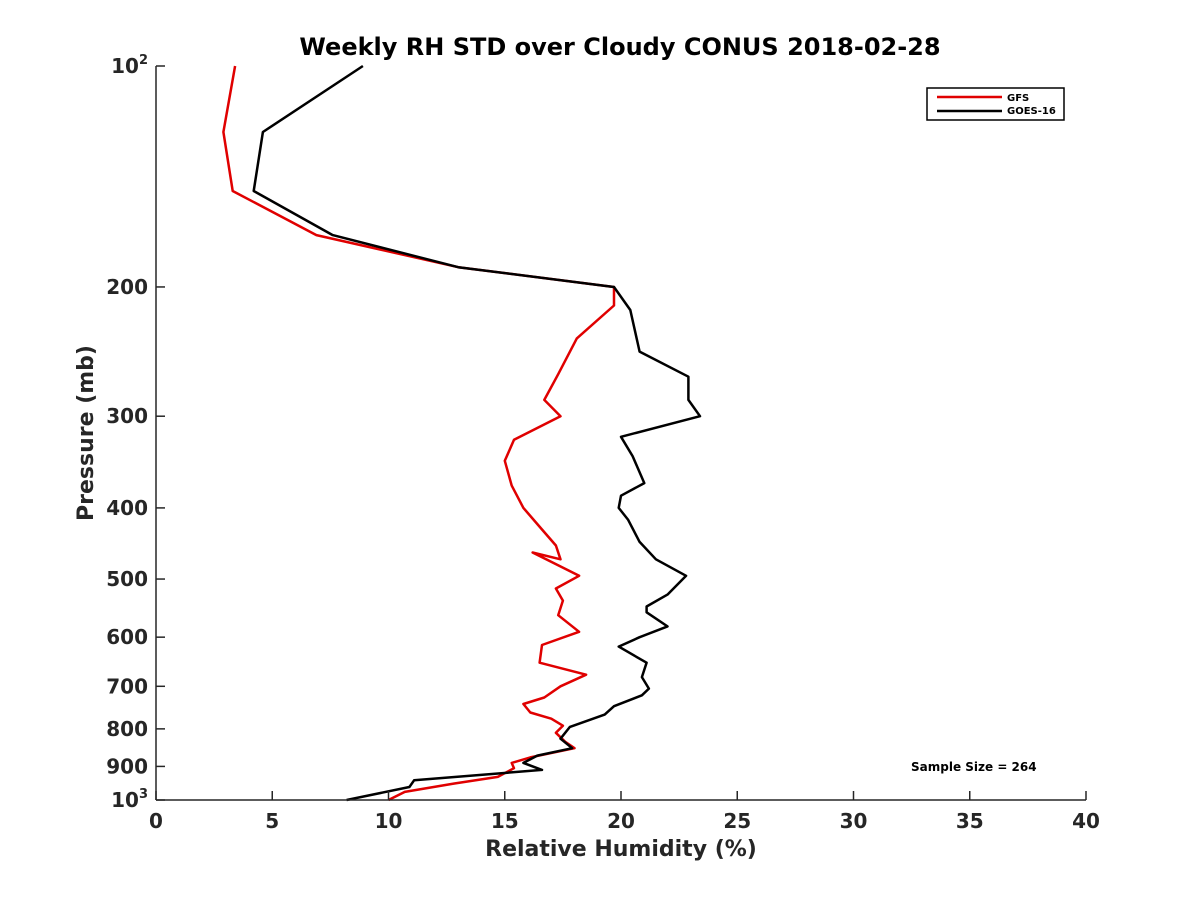  I want to click on x-ticks: 0 5 10 15 20 25 30 35 40, so click(624, 812).